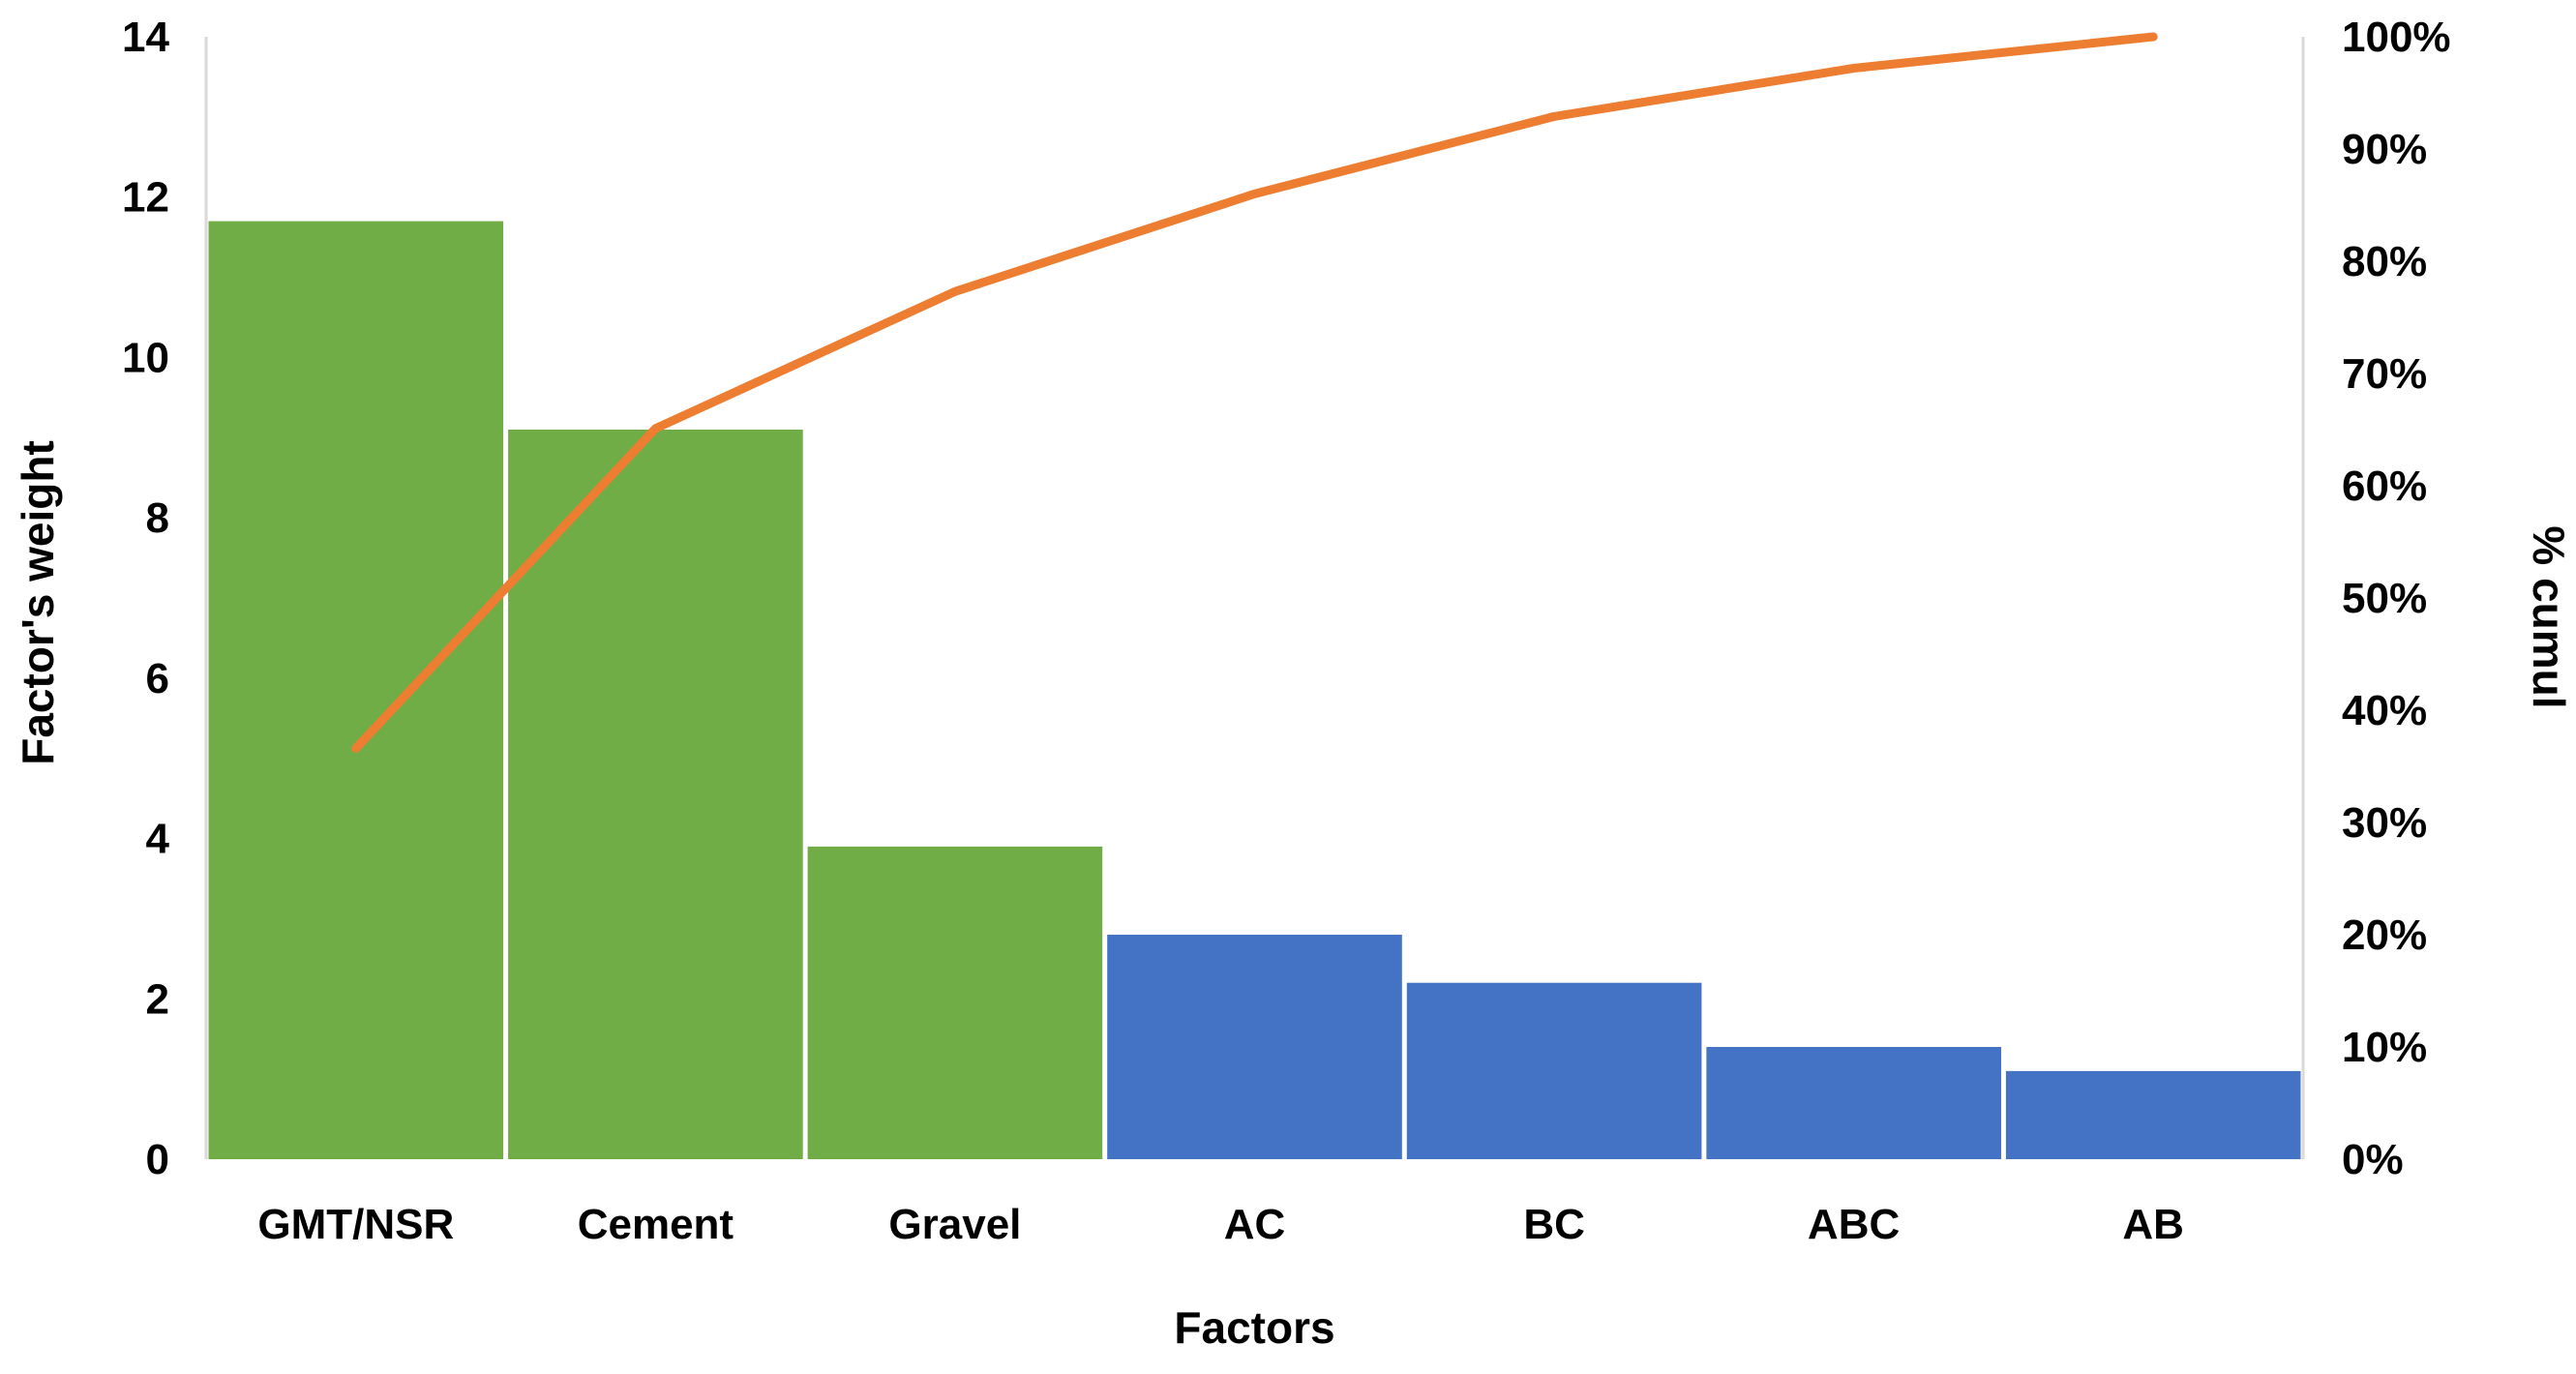 The width and height of the screenshot is (2576, 1374). What do you see at coordinates (1854, 1224) in the screenshot?
I see `x-category-label: ABC` at bounding box center [1854, 1224].